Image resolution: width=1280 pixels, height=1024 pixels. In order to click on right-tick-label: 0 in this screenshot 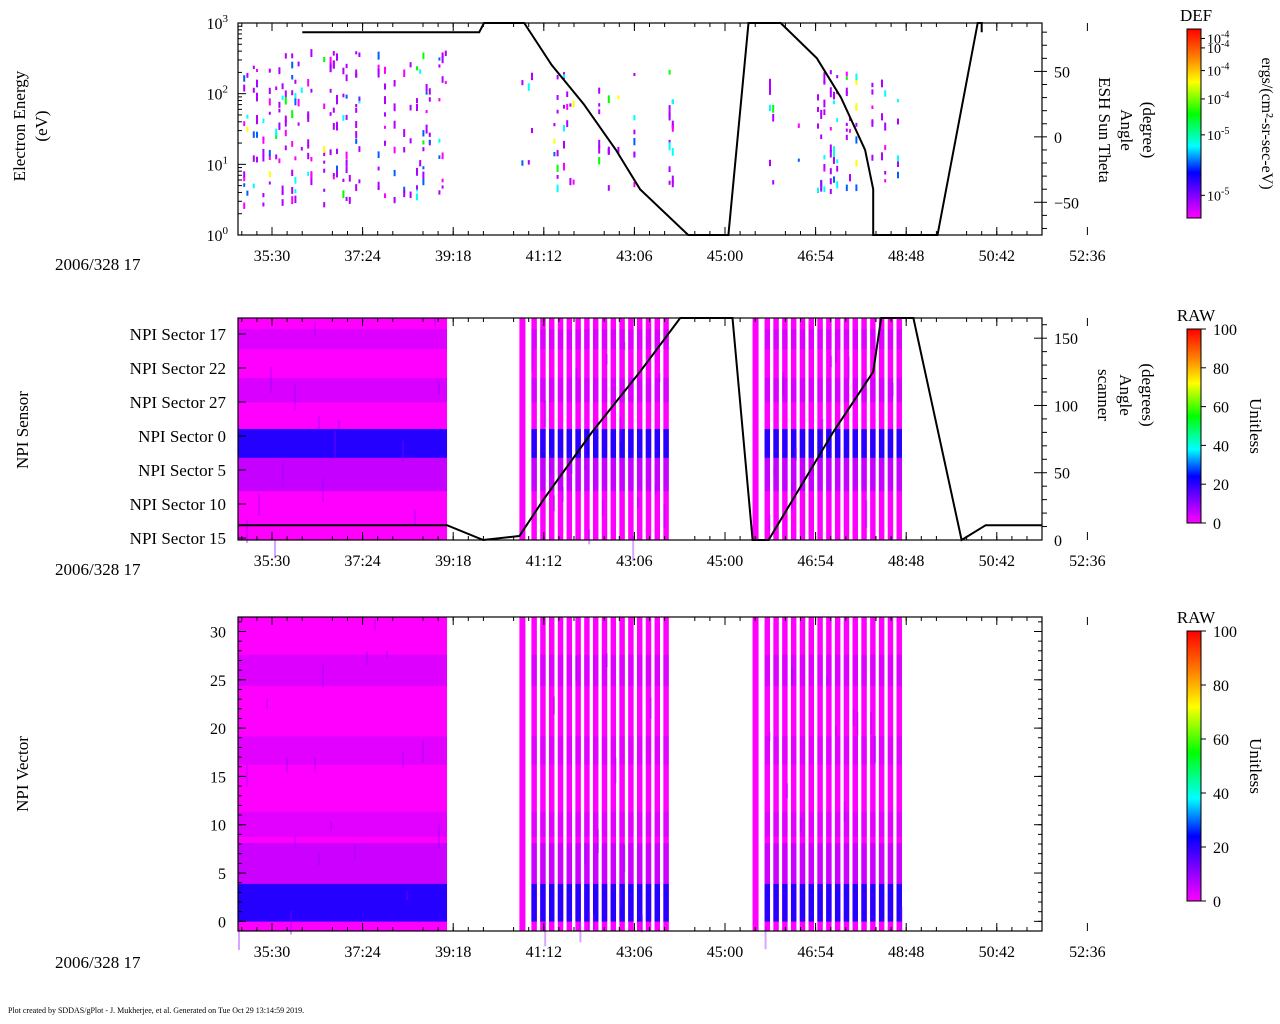, I will do `click(1058, 541)`.